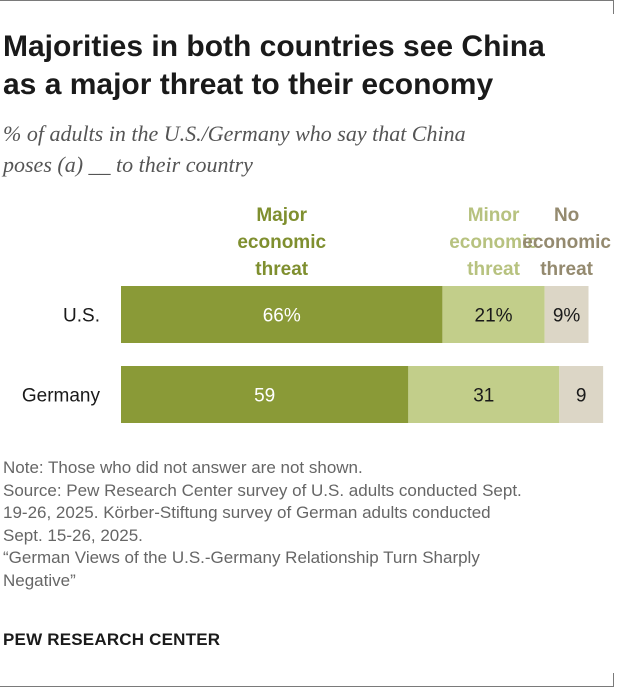  Describe the element at coordinates (281, 215) in the screenshot. I see `legend-label: Major` at that location.